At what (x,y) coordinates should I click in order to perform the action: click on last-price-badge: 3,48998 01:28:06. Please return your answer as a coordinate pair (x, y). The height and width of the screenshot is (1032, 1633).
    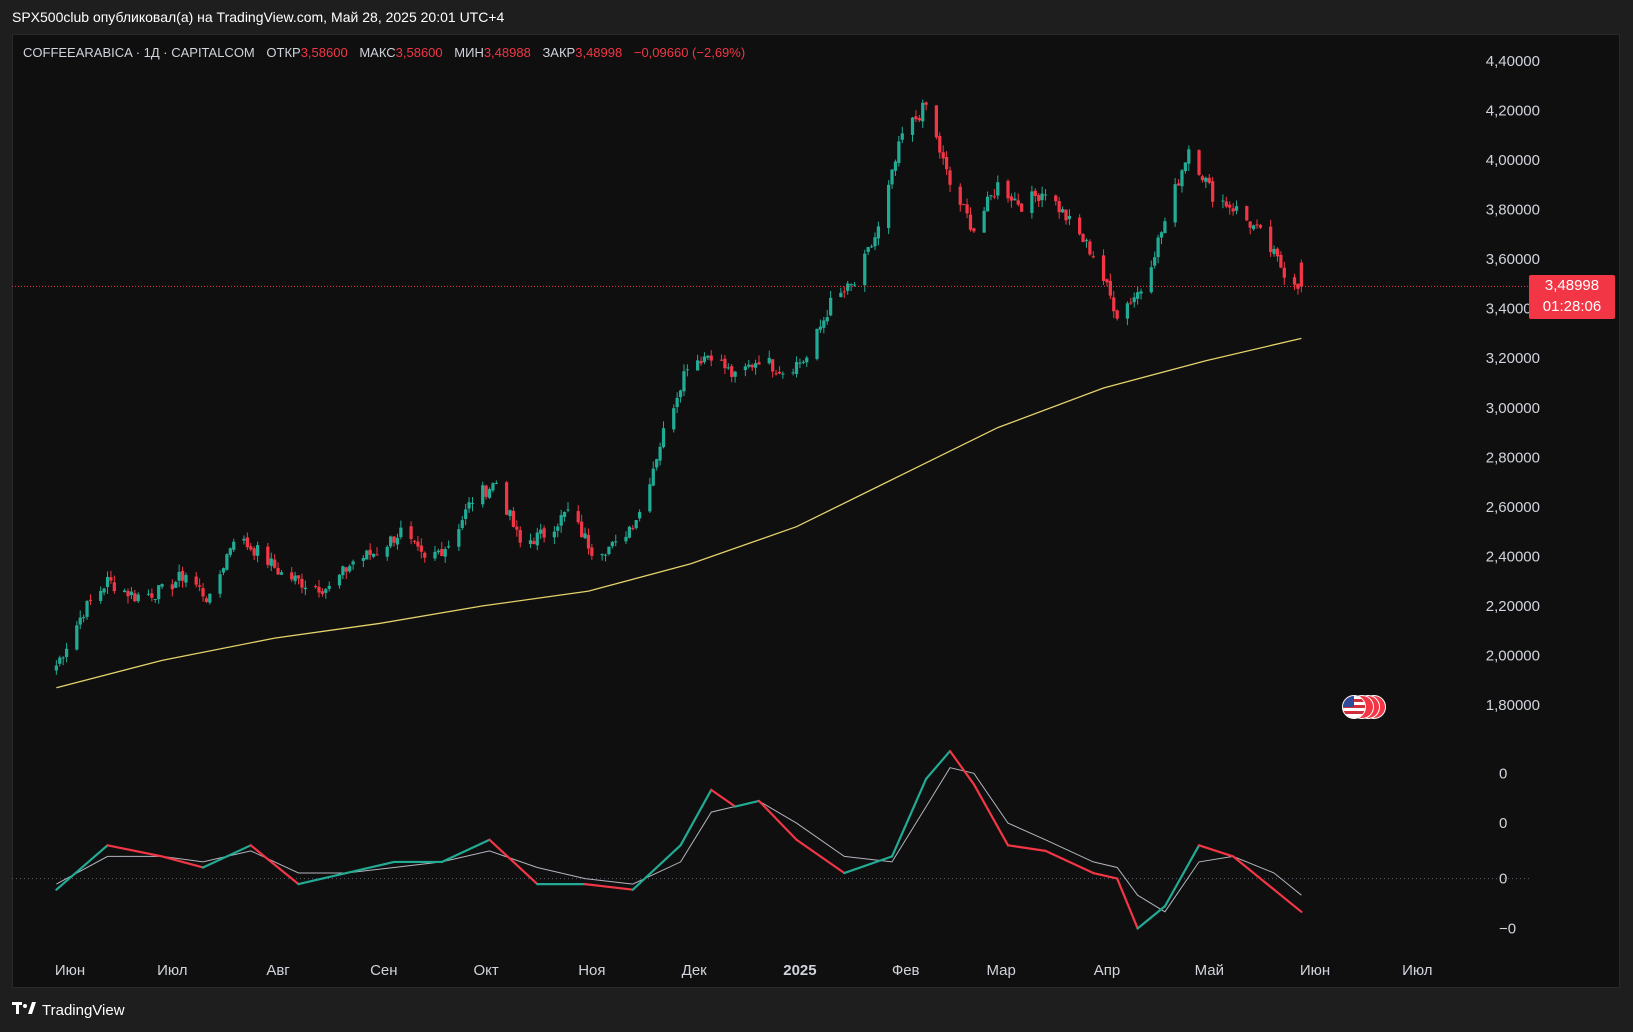
    Looking at the image, I should click on (1572, 297).